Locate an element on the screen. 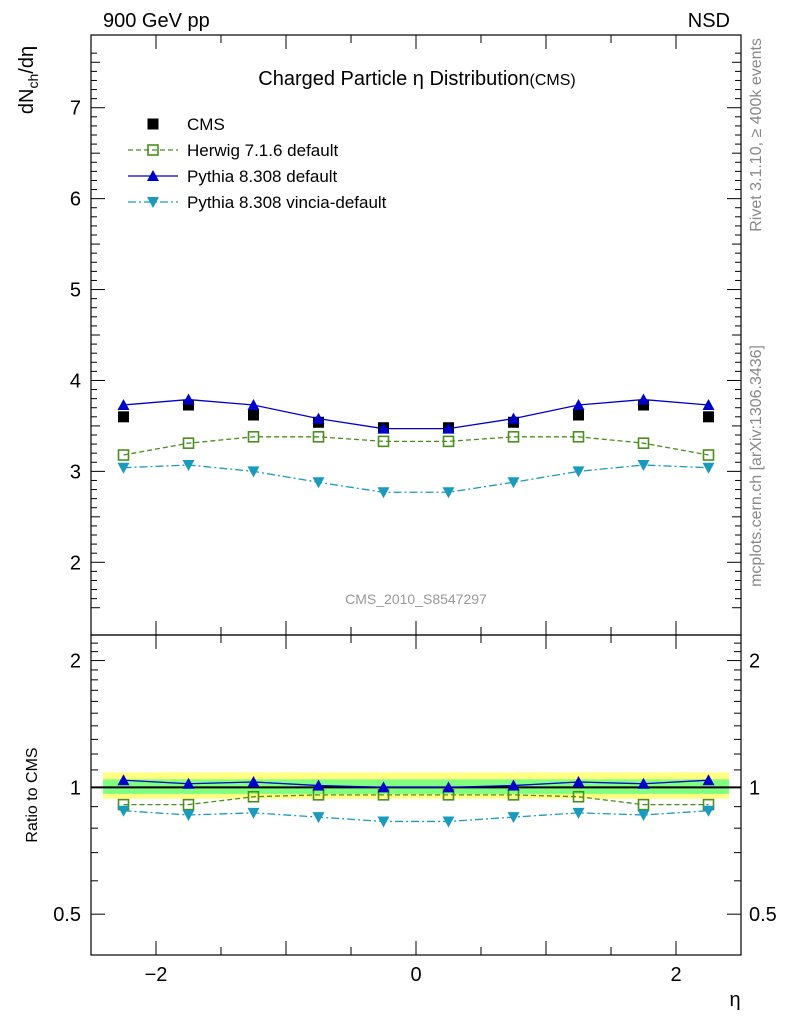  chart-title: Charged Particle η Distribution(CMS) is located at coordinates (416, 79).